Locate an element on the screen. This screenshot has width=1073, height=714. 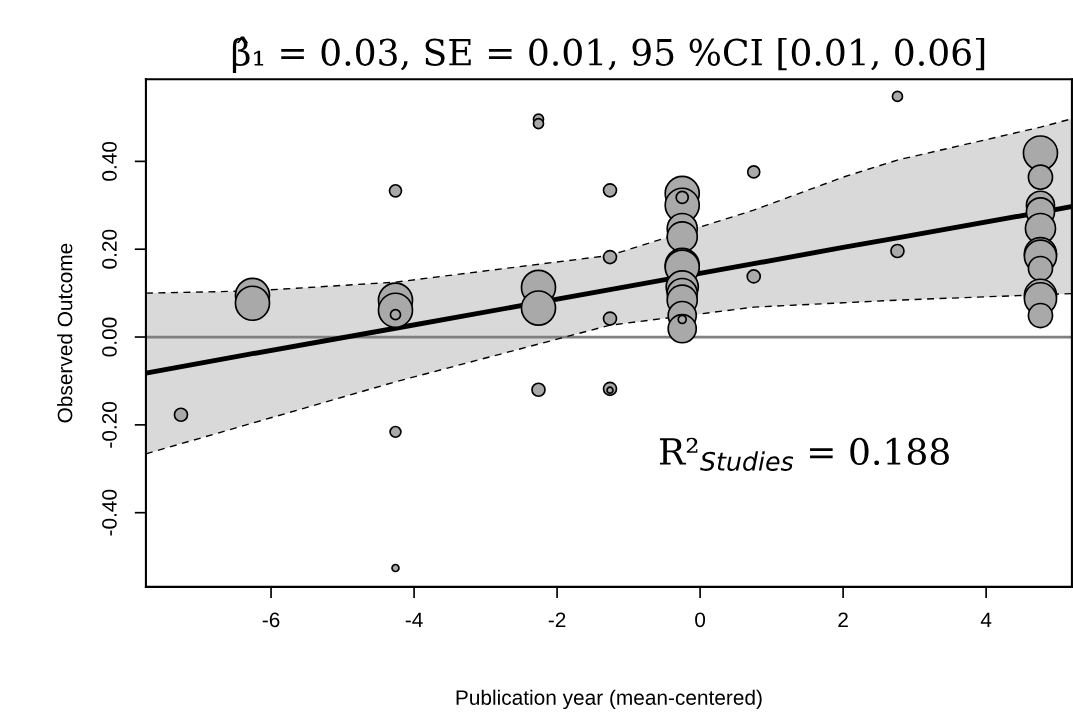
x-tick-label: -6 is located at coordinates (271, 620).